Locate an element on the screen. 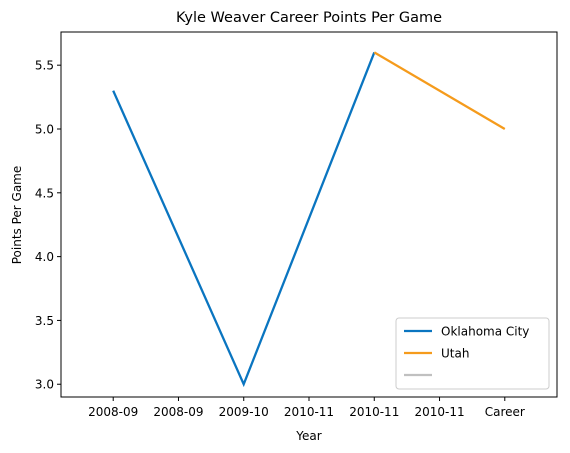 The height and width of the screenshot is (453, 570). legend-box is located at coordinates (472, 353).